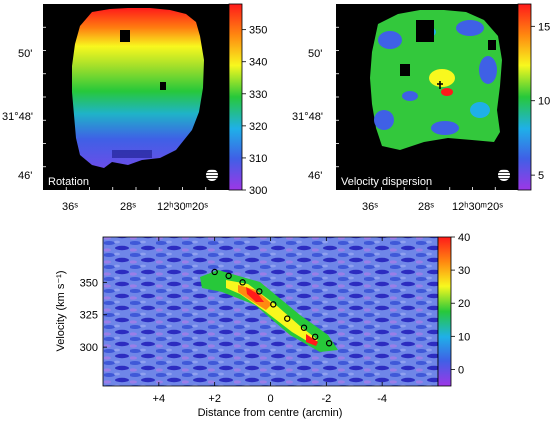  Describe the element at coordinates (235, 97) in the screenshot. I see `rotation-colorbar` at that location.